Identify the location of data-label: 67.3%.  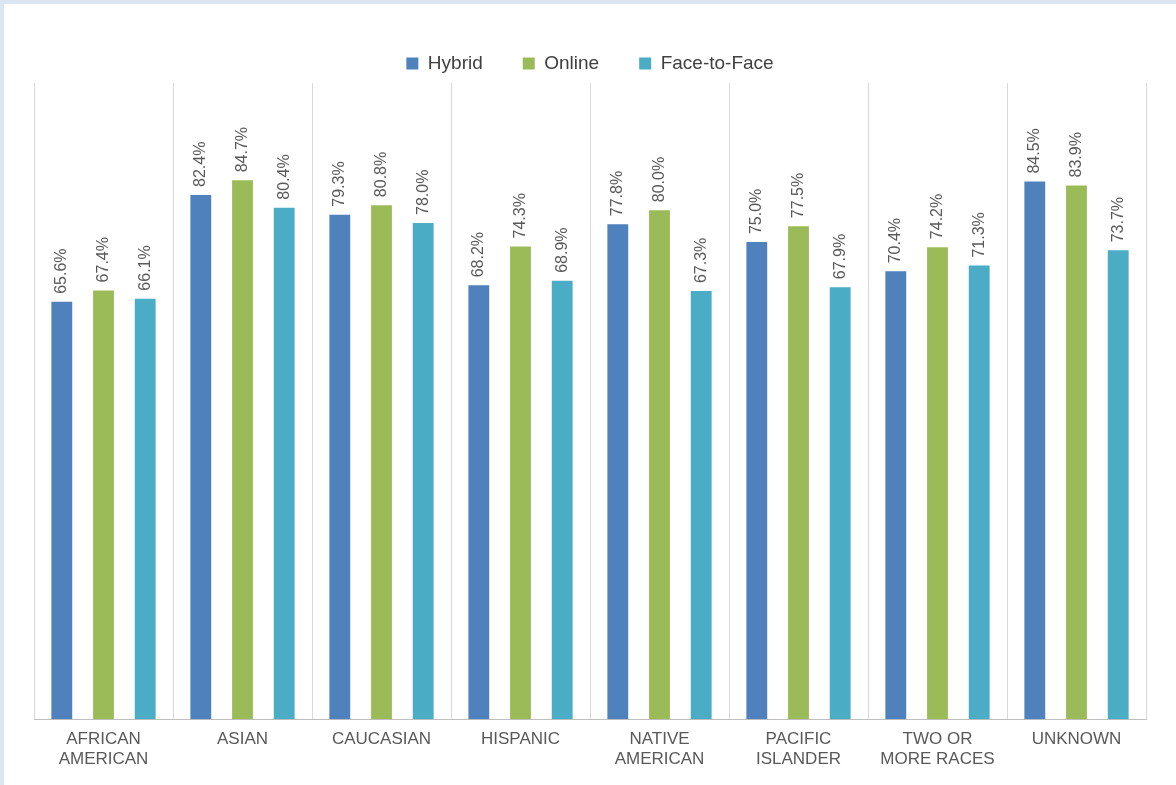
(700, 260).